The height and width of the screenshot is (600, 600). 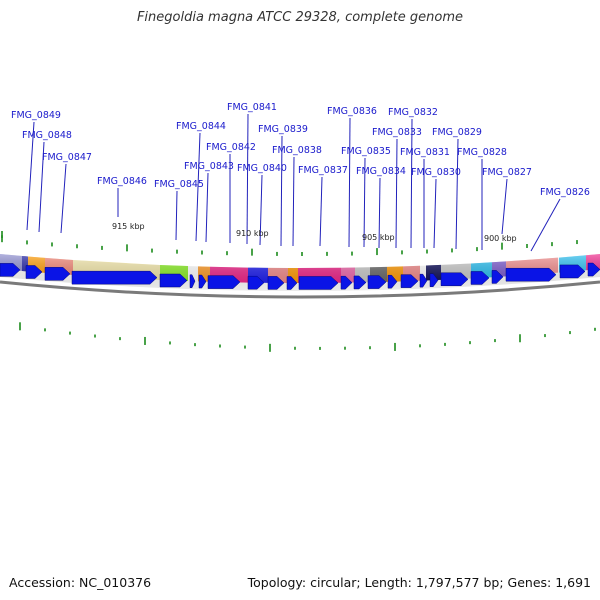 I want to click on gene-label: FMG_0846, so click(x=122, y=181).